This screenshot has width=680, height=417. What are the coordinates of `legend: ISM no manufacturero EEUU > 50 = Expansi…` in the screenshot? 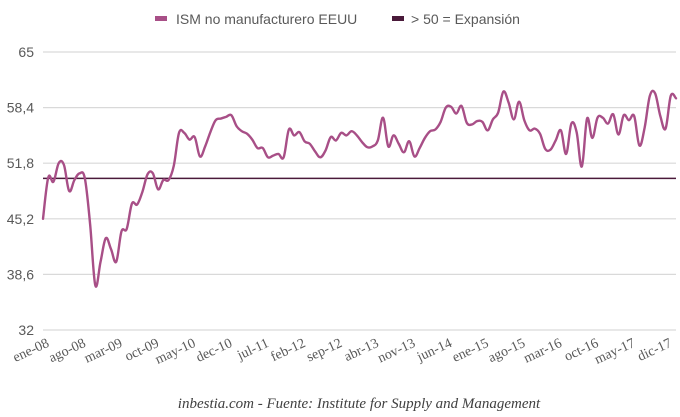 It's located at (337, 19).